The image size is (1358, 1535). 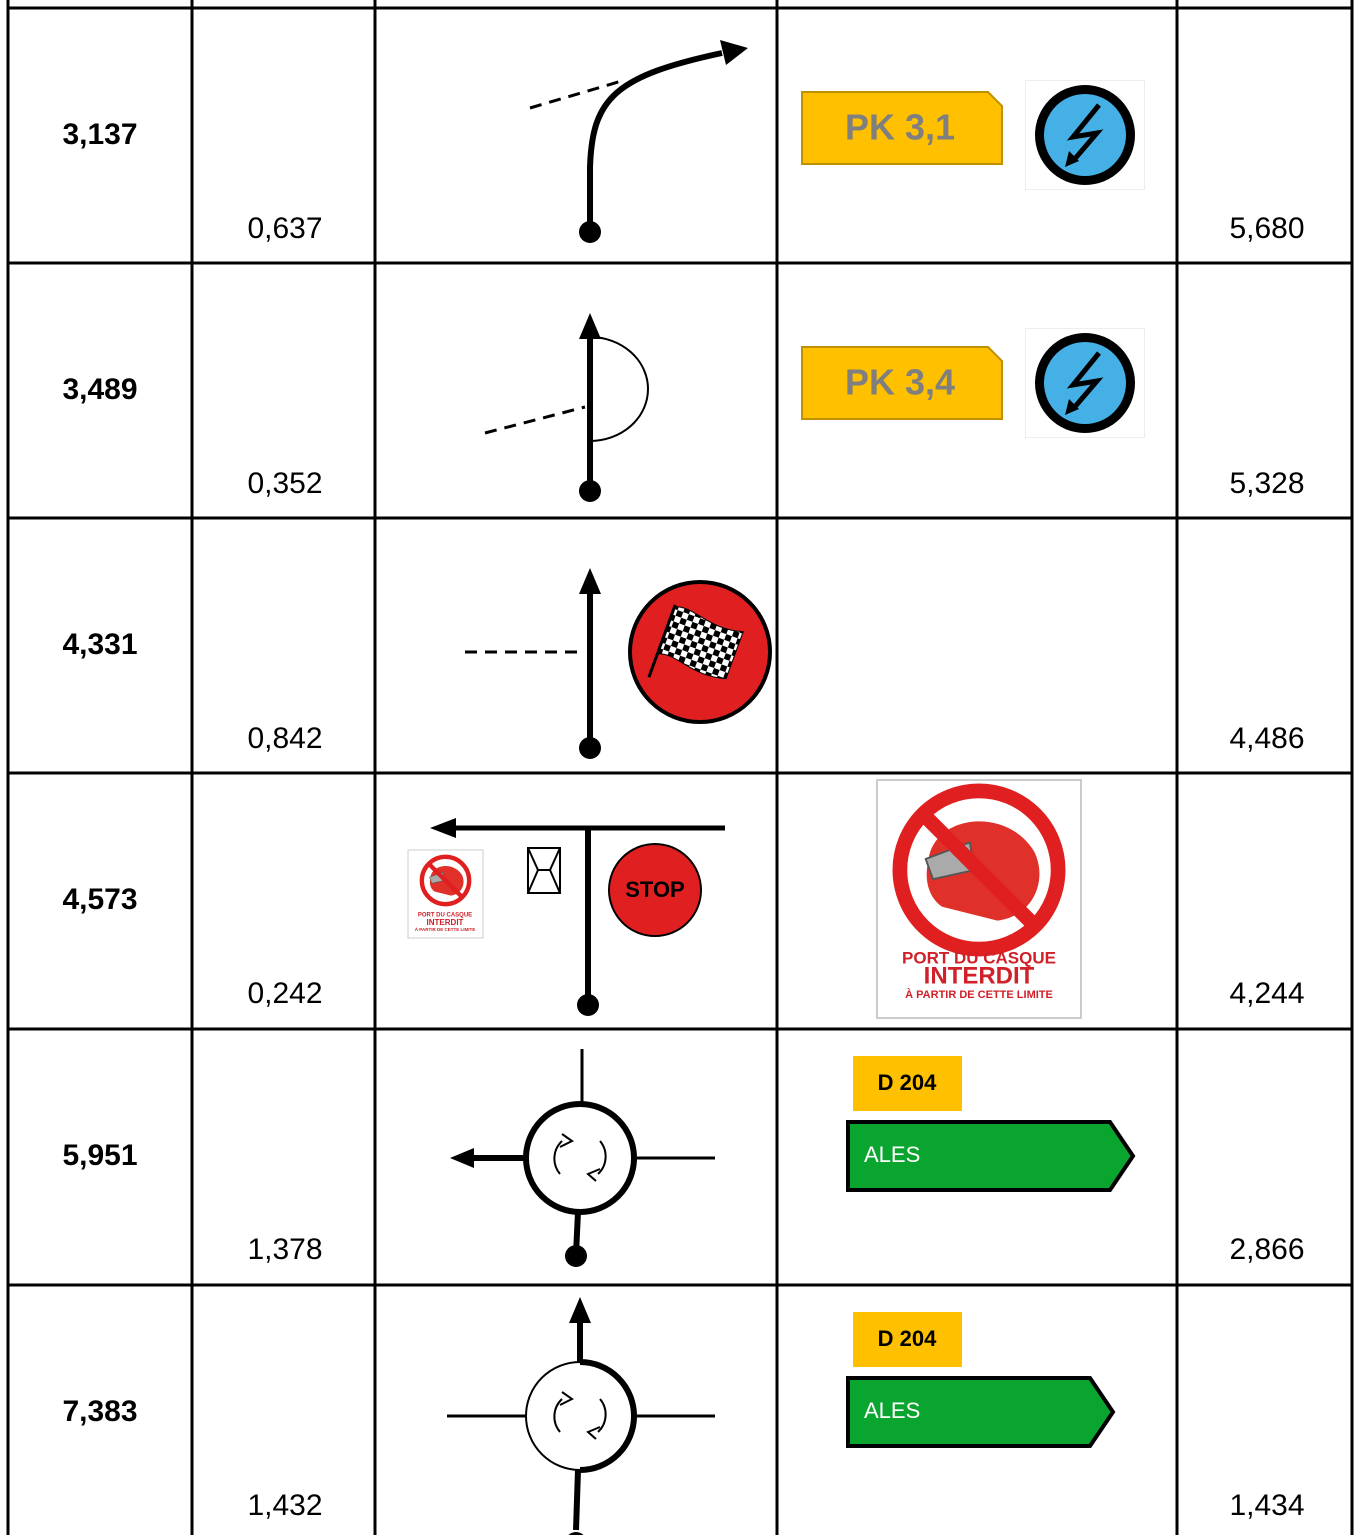 What do you see at coordinates (284, 993) in the screenshot?
I see `partial-distance: 0,242` at bounding box center [284, 993].